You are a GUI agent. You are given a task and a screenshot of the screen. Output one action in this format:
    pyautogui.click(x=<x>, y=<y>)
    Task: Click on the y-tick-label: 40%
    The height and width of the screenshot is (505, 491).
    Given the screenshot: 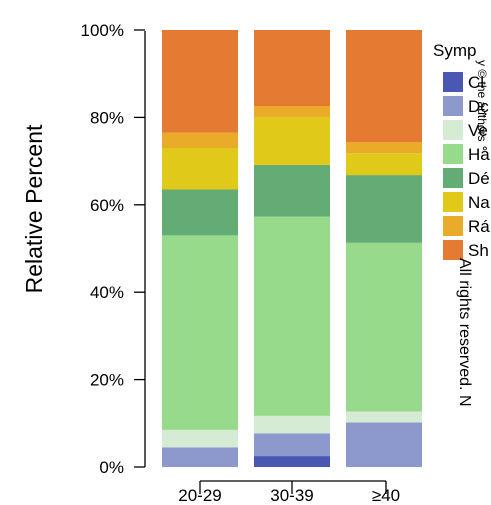 What is the action you would take?
    pyautogui.click(x=107, y=292)
    